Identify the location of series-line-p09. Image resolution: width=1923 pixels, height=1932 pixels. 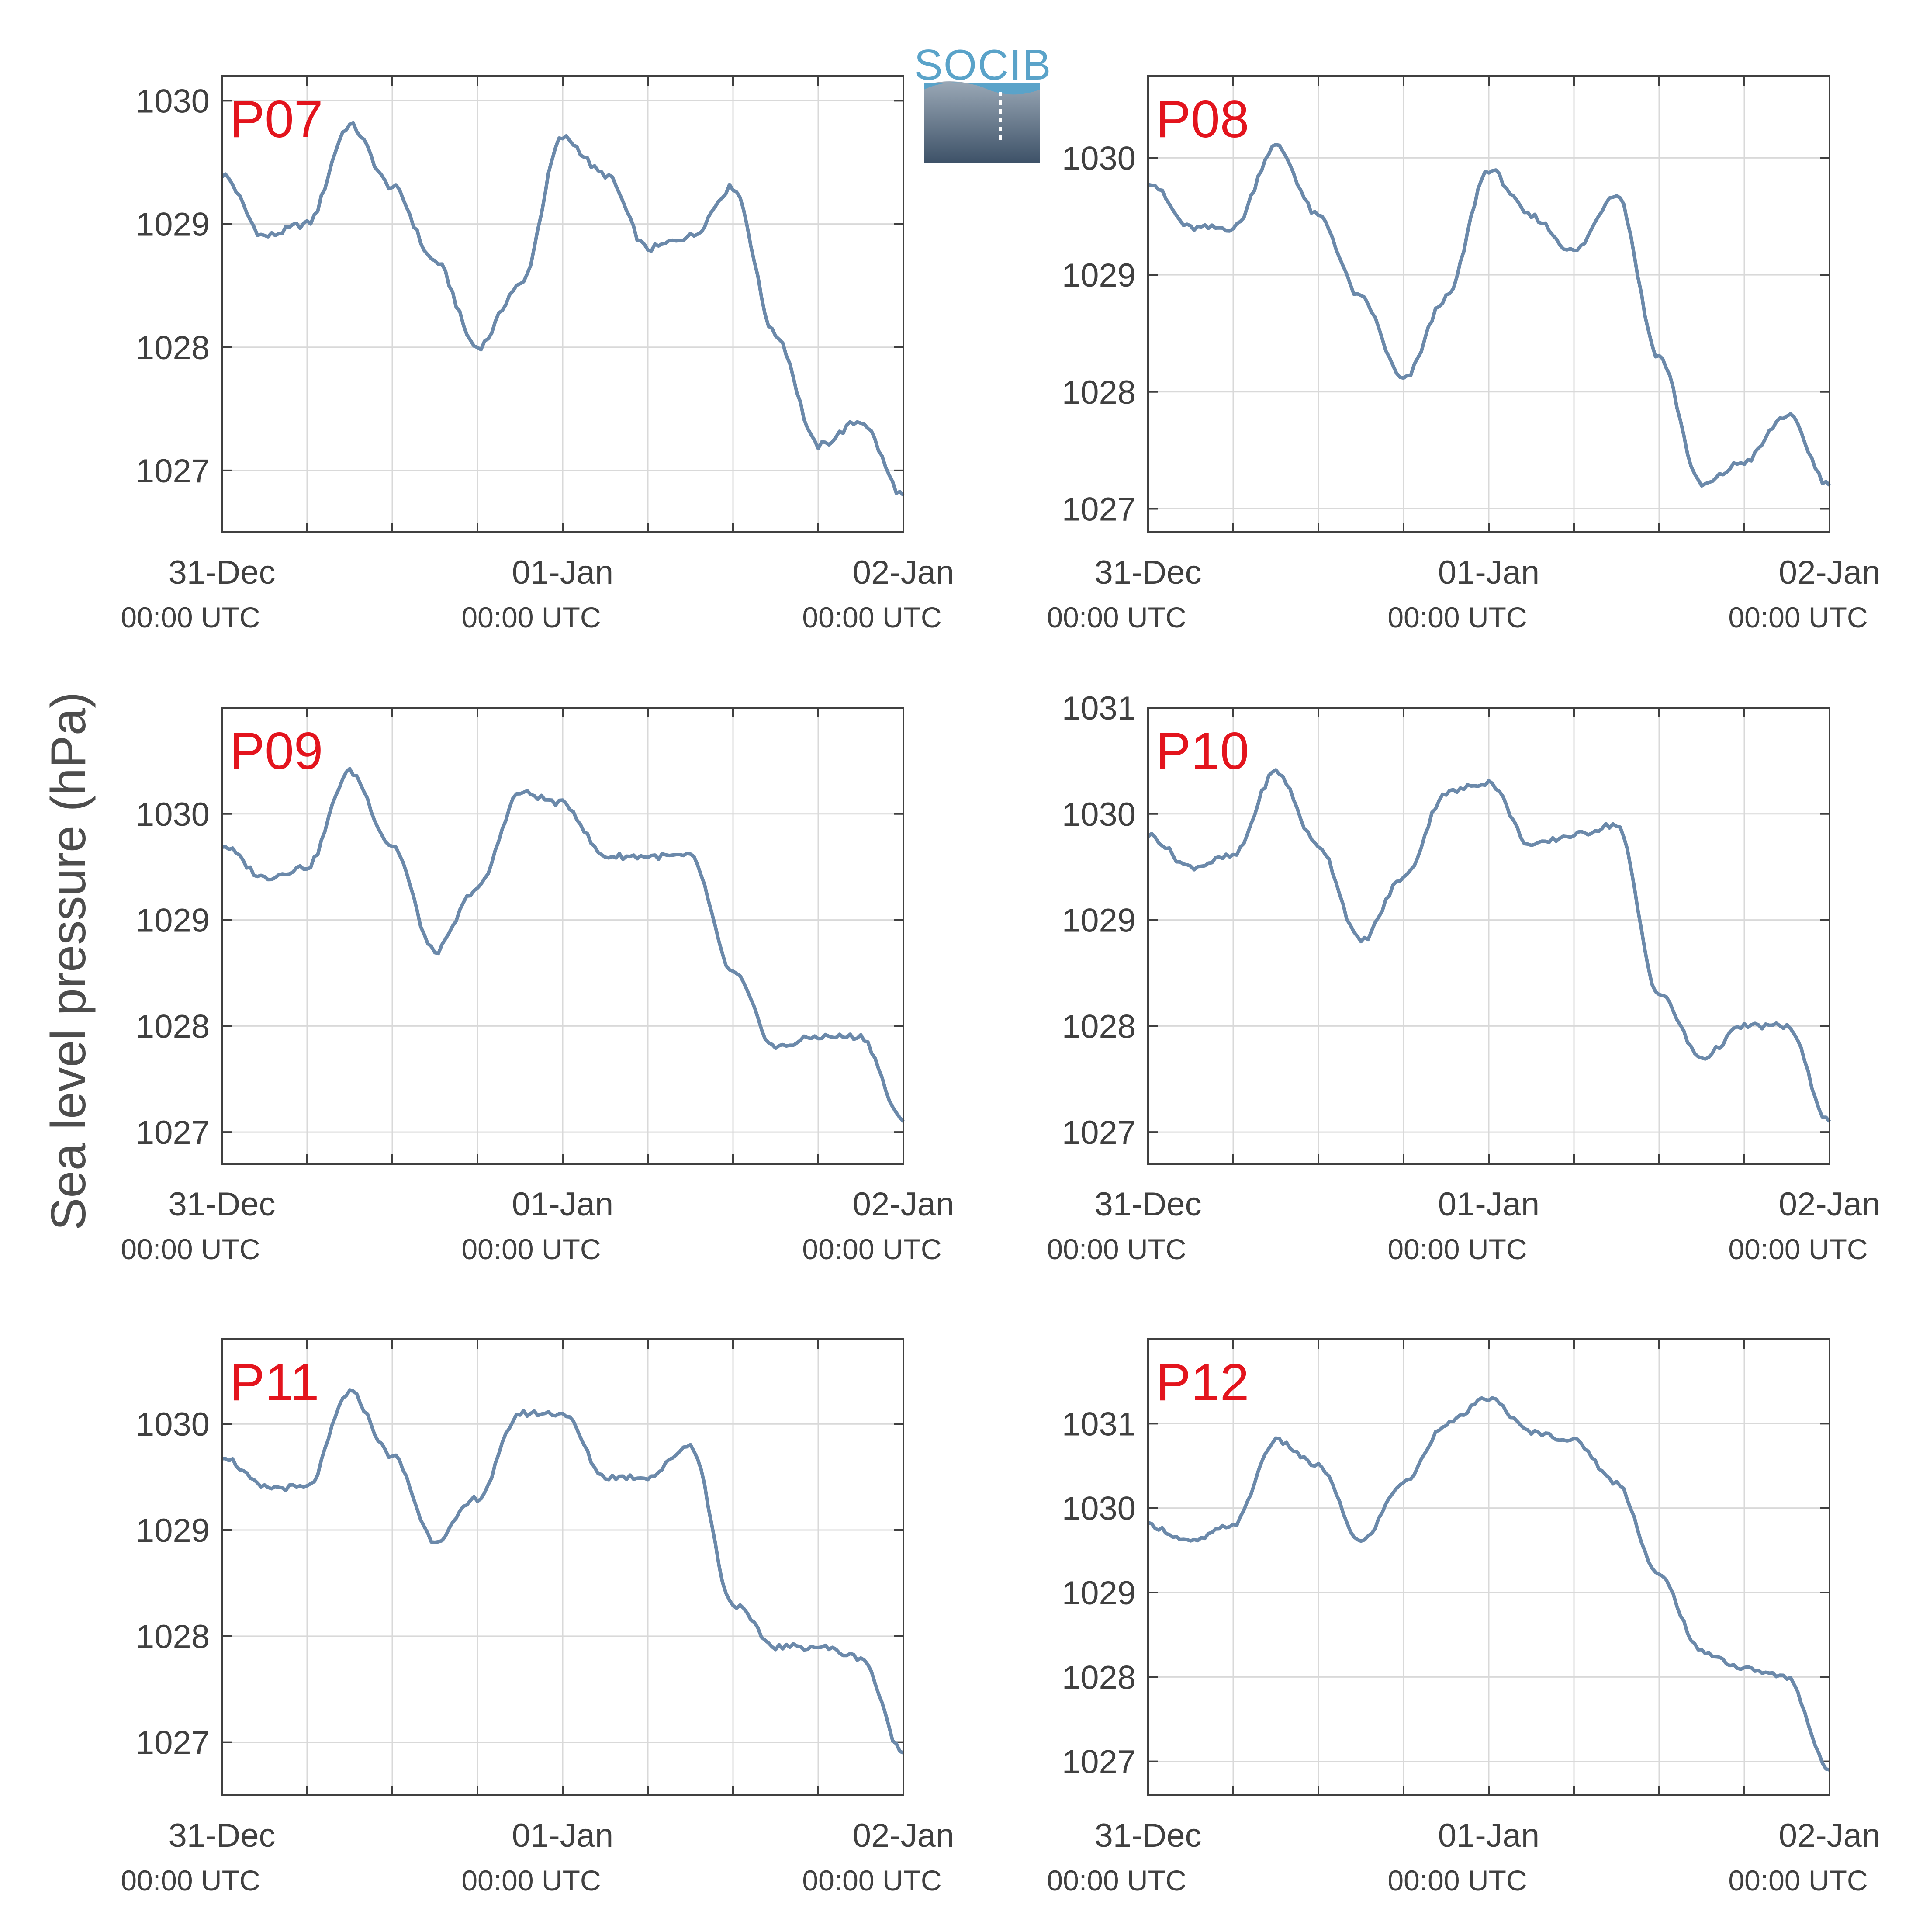
(563, 945).